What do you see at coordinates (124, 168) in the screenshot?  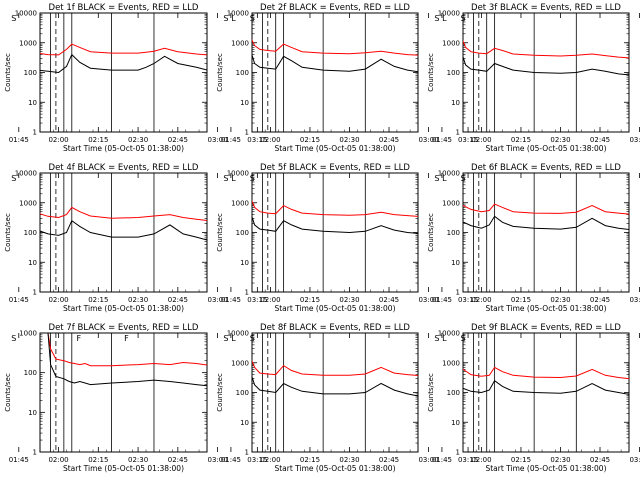 I see `chart-title: Det 4f BLACK = Events, RED = LLD` at bounding box center [124, 168].